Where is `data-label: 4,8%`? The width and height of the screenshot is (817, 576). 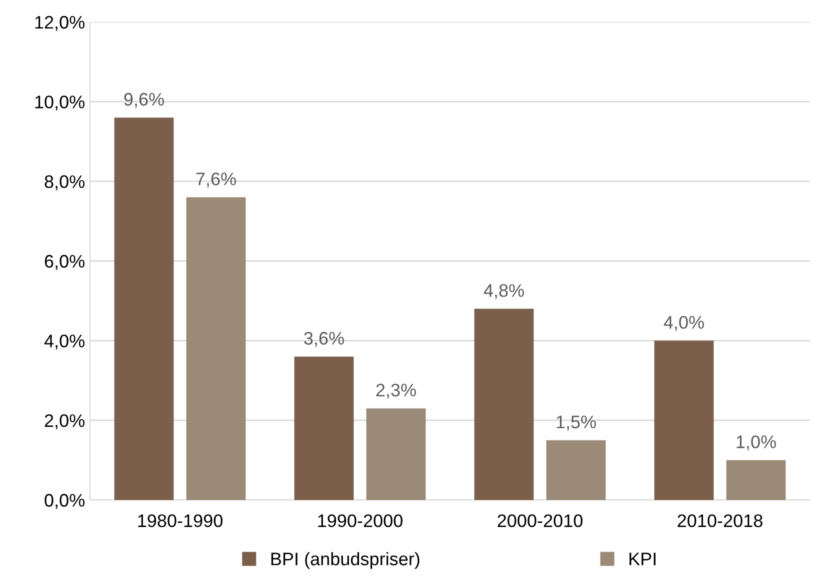
data-label: 4,8% is located at coordinates (504, 292).